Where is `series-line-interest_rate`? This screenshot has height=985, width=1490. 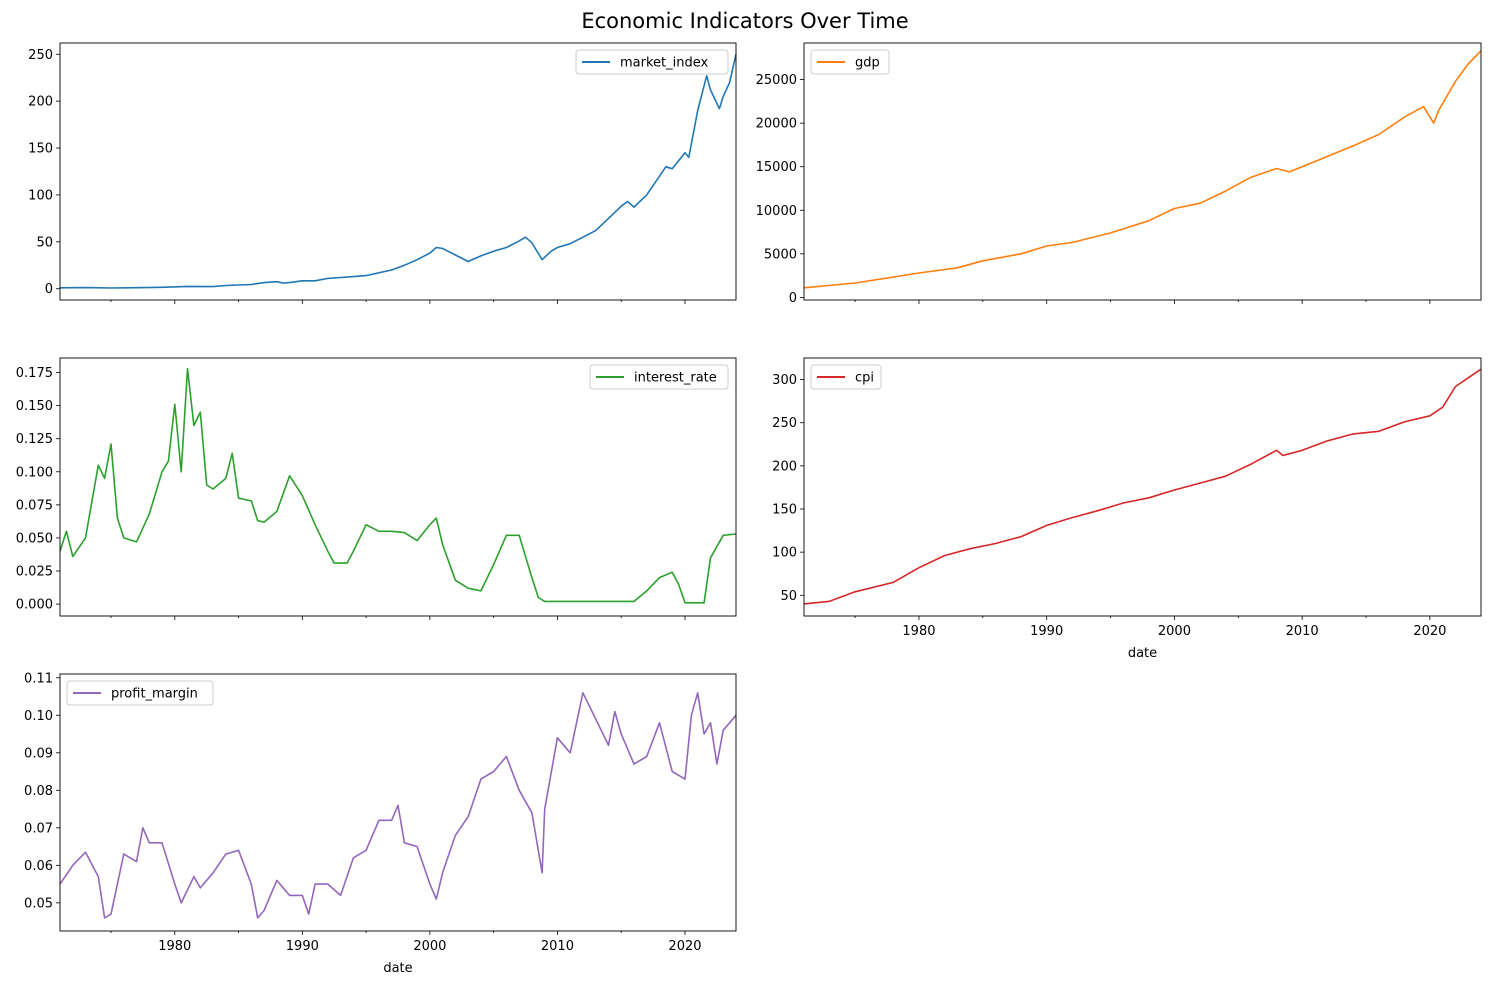 series-line-interest_rate is located at coordinates (398, 485).